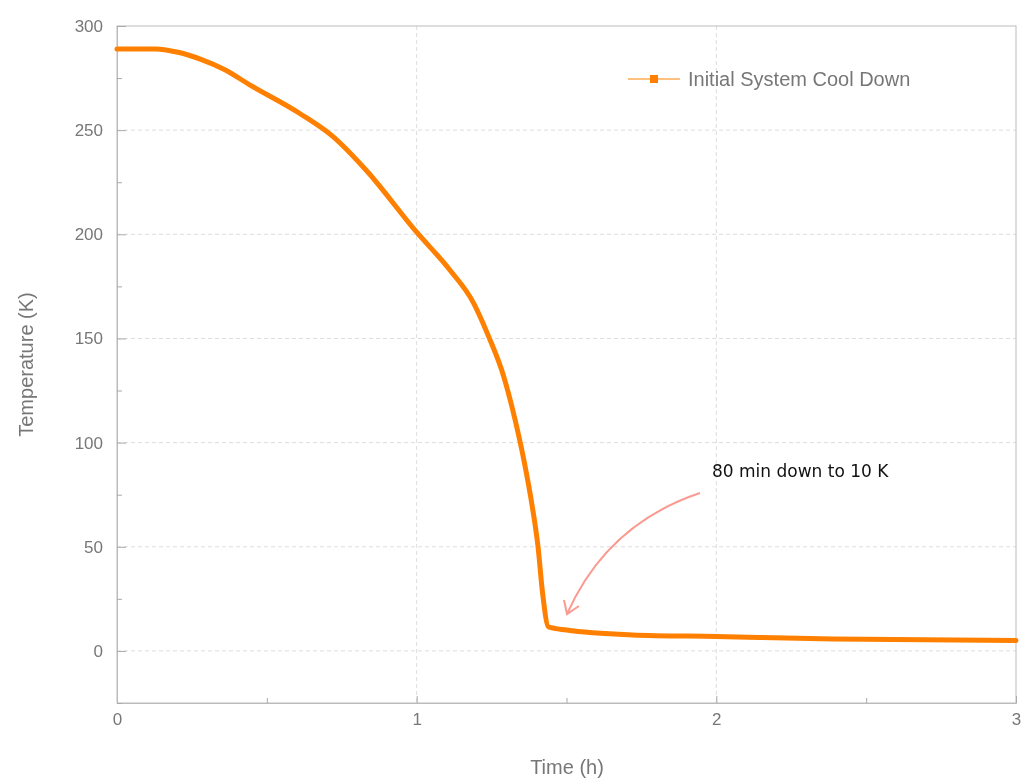 This screenshot has height=780, width=1022. Describe the element at coordinates (799, 79) in the screenshot. I see `legend-label: Initial System Cool Down` at that location.